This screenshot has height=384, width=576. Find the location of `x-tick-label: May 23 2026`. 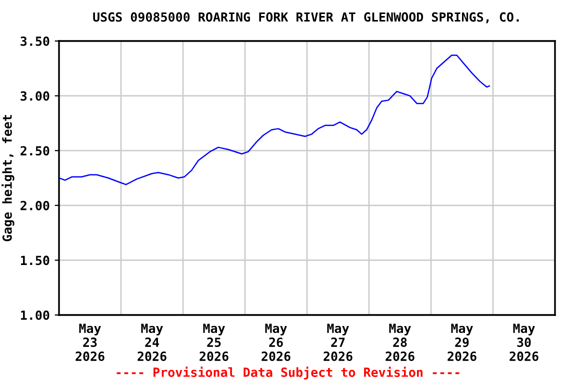

x-tick-label: May 23 2026 is located at coordinates (90, 343).